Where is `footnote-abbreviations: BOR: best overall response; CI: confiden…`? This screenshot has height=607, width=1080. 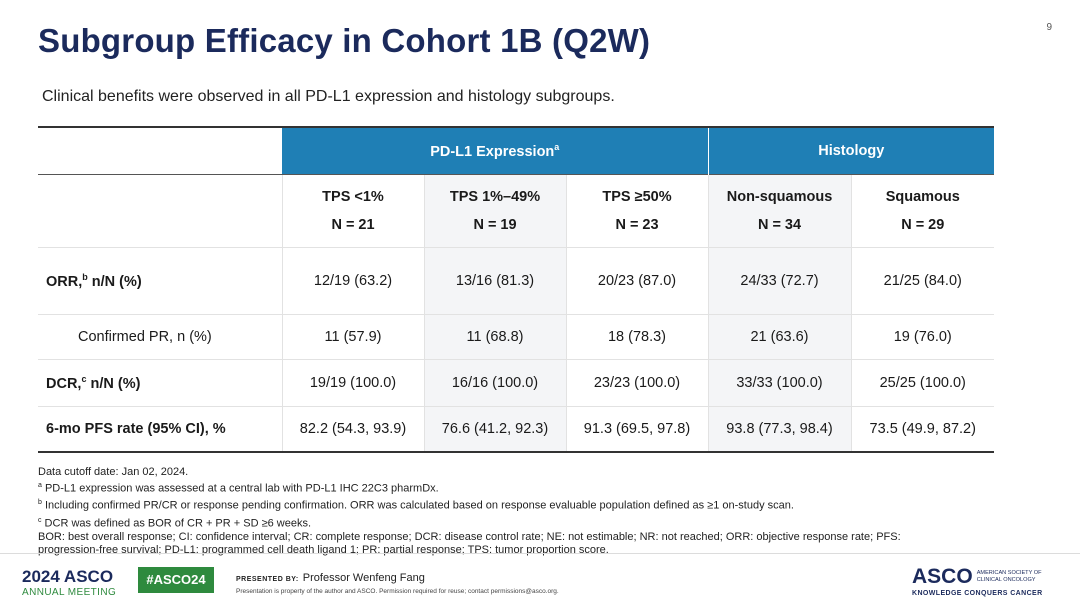
footnote-abbreviations: BOR: best overall response; CI: confiden… is located at coordinates (469, 536).